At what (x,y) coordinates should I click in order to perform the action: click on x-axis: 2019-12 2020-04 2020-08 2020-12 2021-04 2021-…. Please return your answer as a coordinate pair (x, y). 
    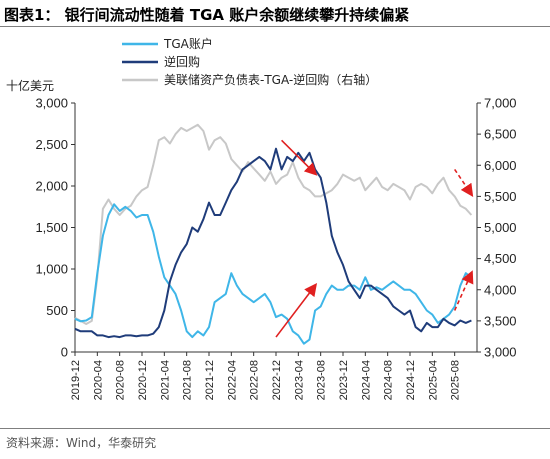
    Looking at the image, I should click on (266, 376).